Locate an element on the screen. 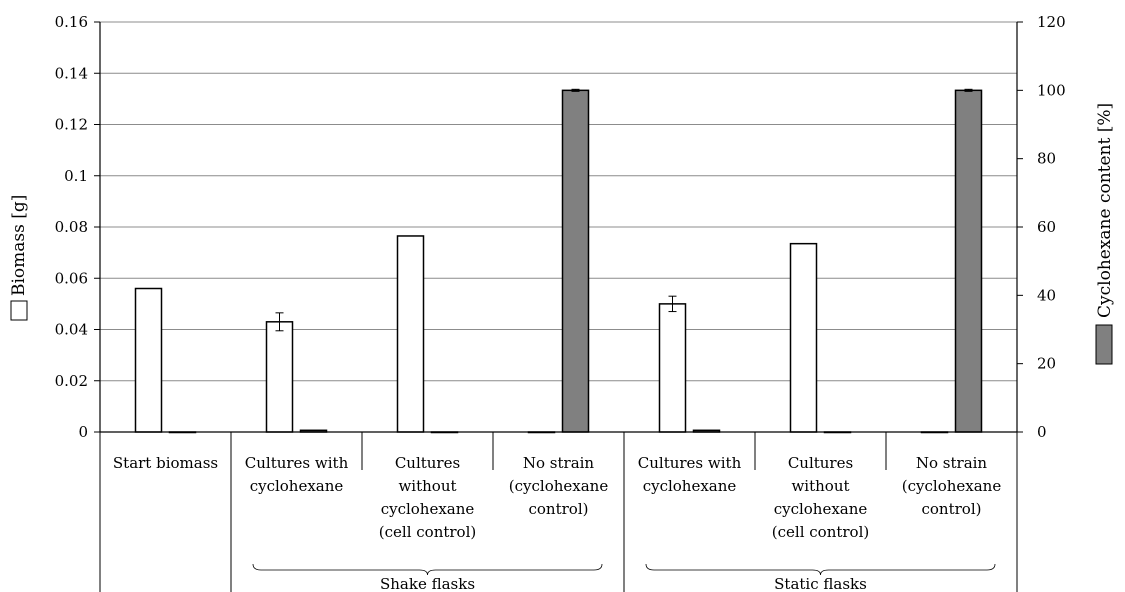 The width and height of the screenshot is (1125, 592). right-tick-label: 80 is located at coordinates (1046, 159).